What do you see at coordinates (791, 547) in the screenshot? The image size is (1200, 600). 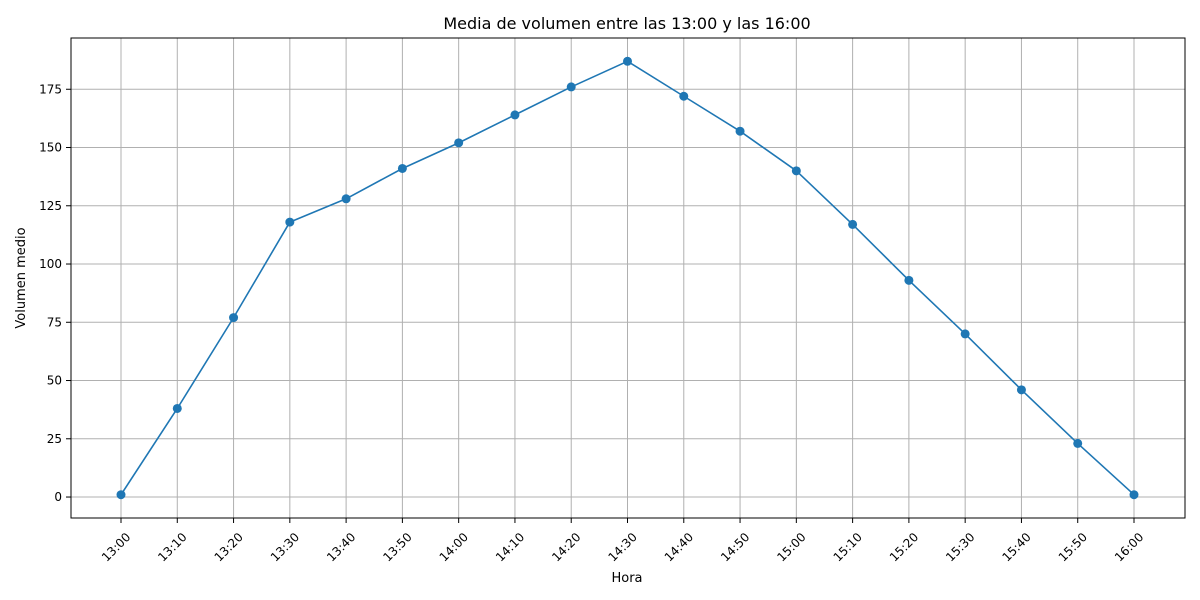 I see `x-tick-label: 15:00` at bounding box center [791, 547].